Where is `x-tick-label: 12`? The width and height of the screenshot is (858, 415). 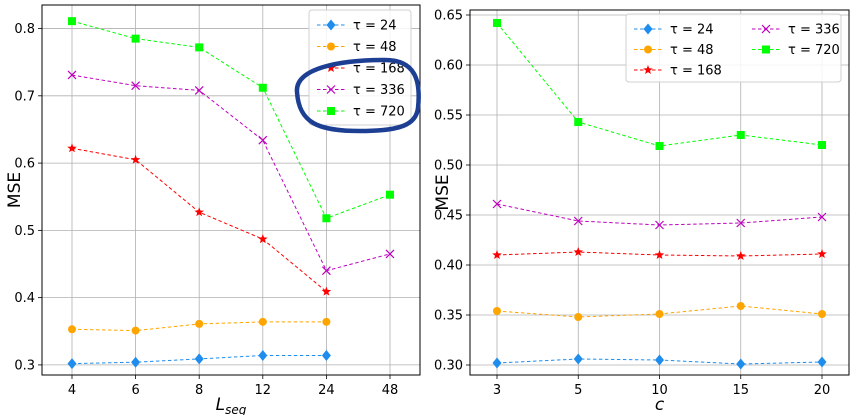
x-tick-label: 12 is located at coordinates (263, 390).